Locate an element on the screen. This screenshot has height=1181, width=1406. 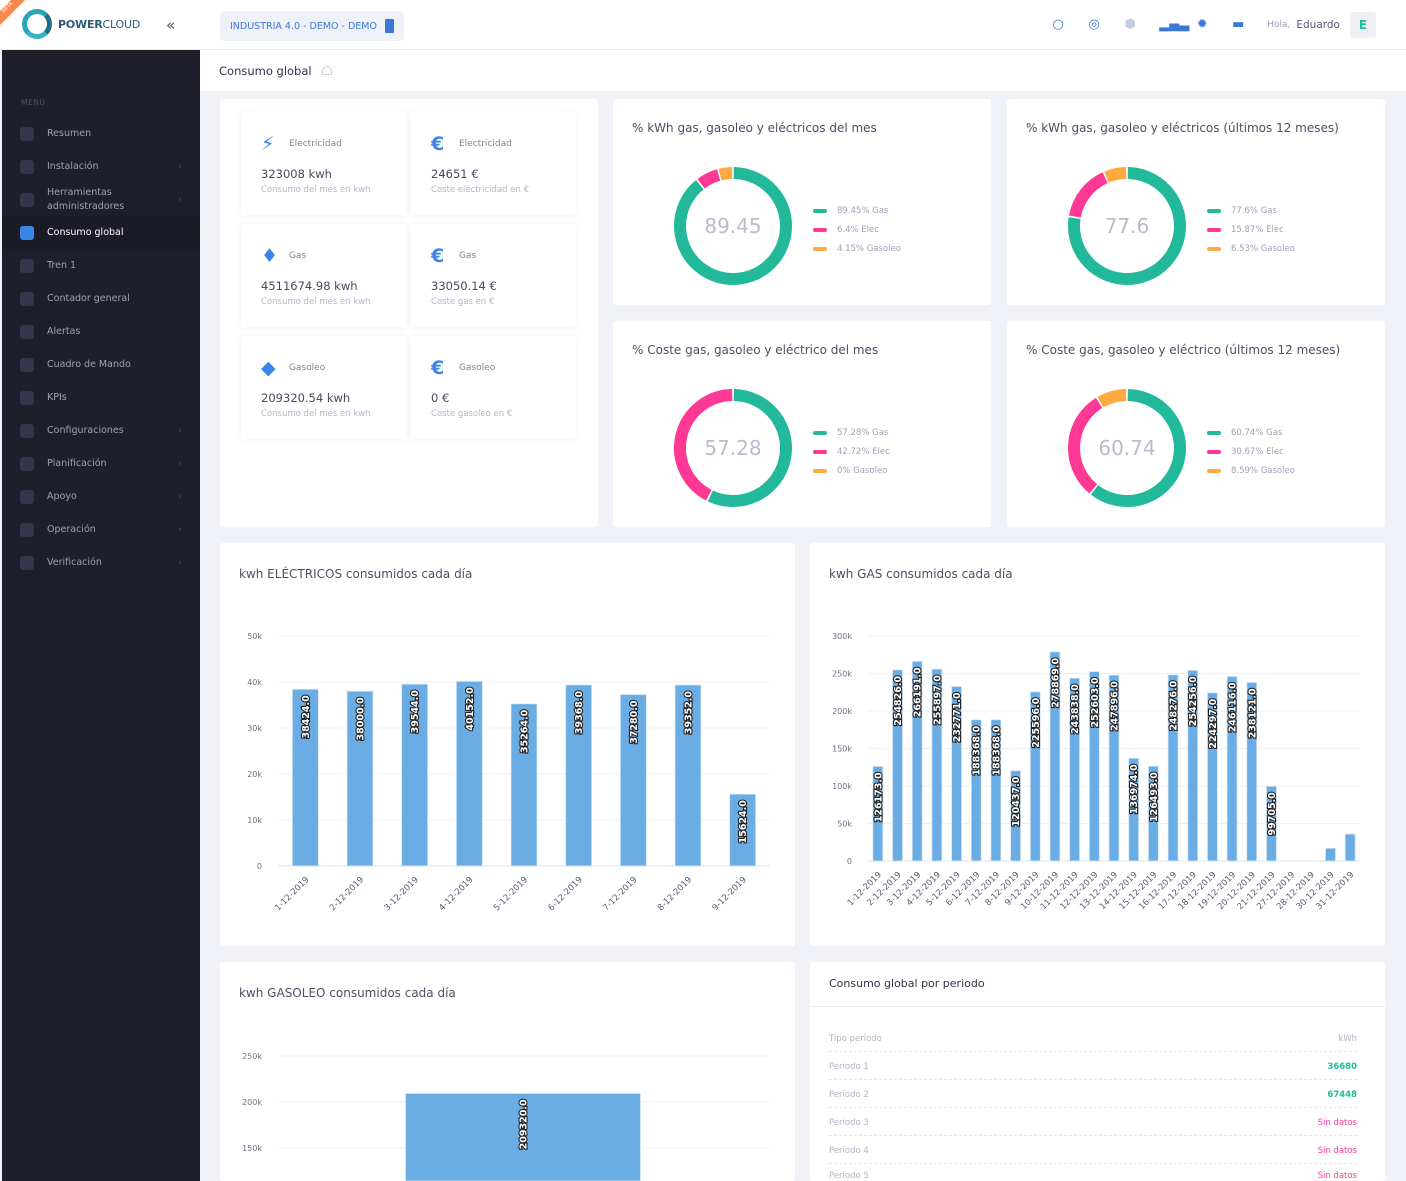
collapse-sidebar-button: « is located at coordinates (171, 25).